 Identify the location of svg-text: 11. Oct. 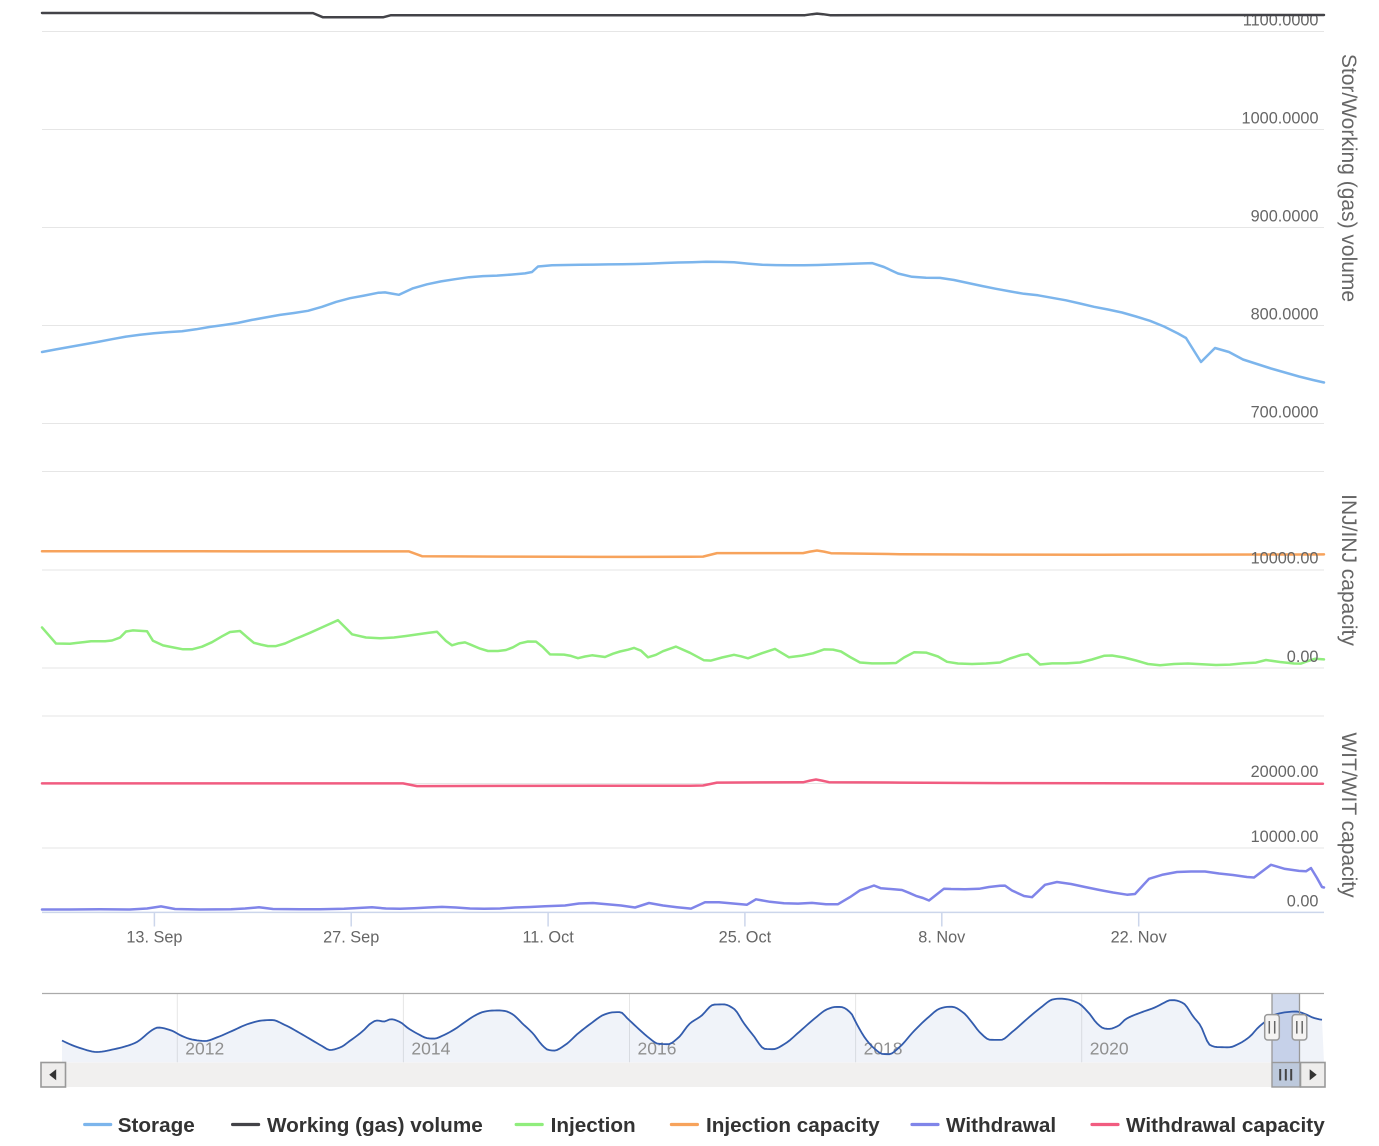
(548, 938).